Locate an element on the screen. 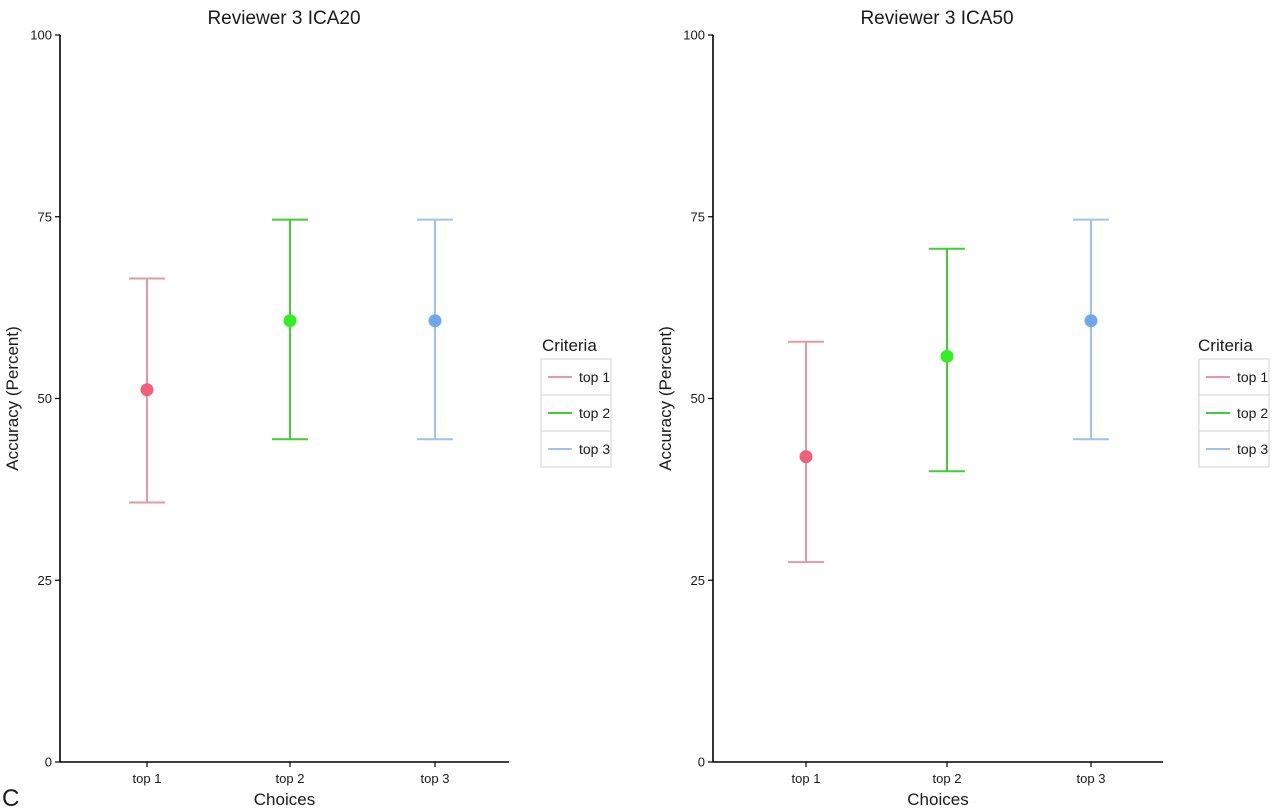 The height and width of the screenshot is (812, 1280). chart-title: Reviewer 3 ICA20 is located at coordinates (283, 18).